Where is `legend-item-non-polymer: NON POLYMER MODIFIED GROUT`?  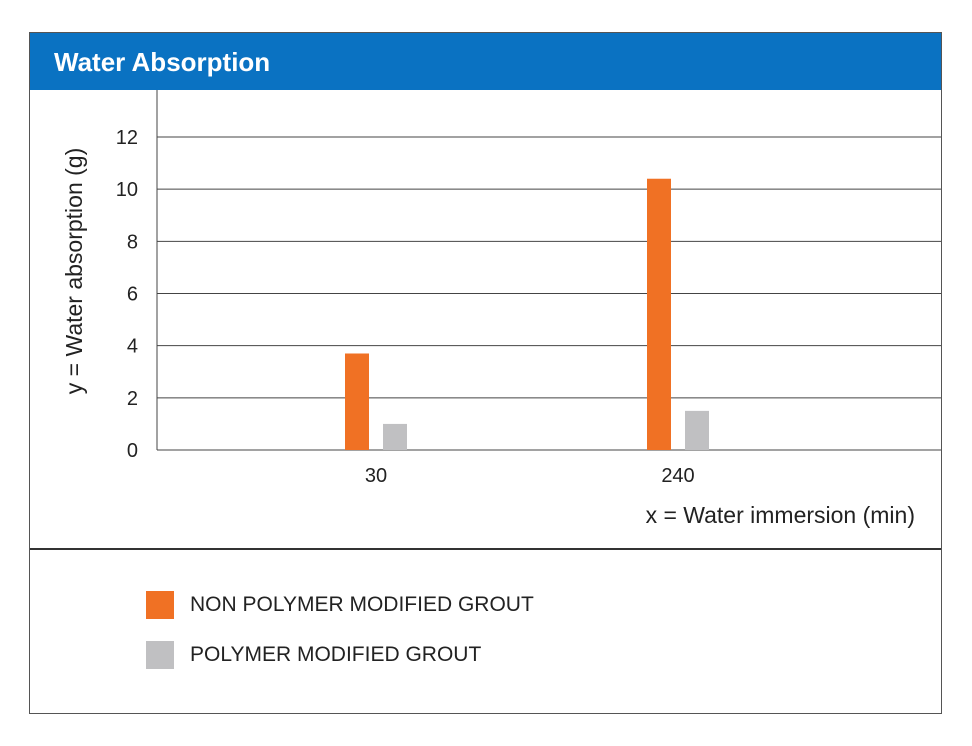
legend-item-non-polymer: NON POLYMER MODIFIED GROUT is located at coordinates (340, 605).